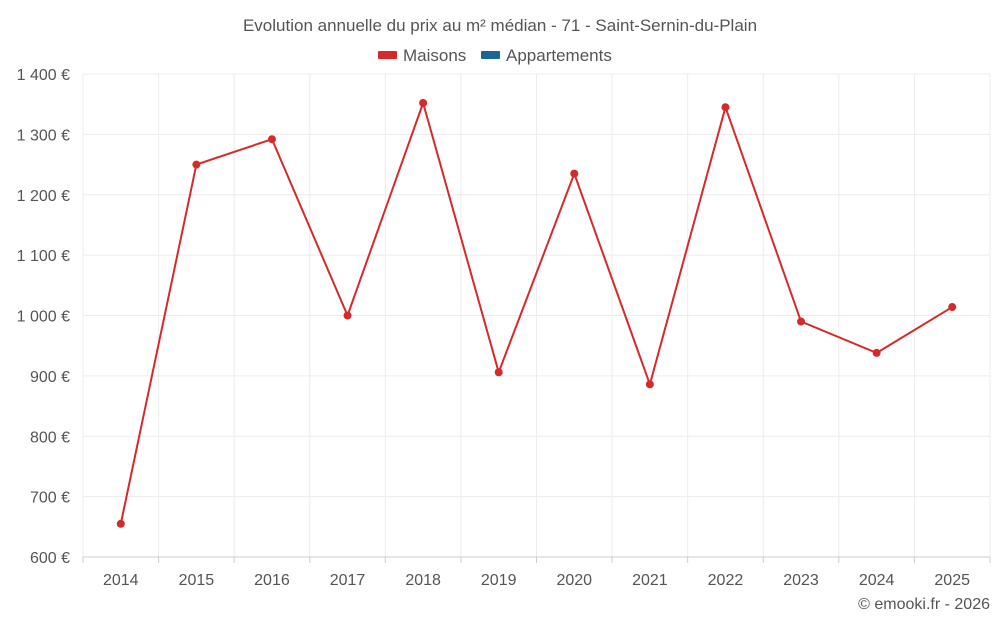 This screenshot has width=1000, height=625. What do you see at coordinates (50, 558) in the screenshot?
I see `y-tick-label: 600 €` at bounding box center [50, 558].